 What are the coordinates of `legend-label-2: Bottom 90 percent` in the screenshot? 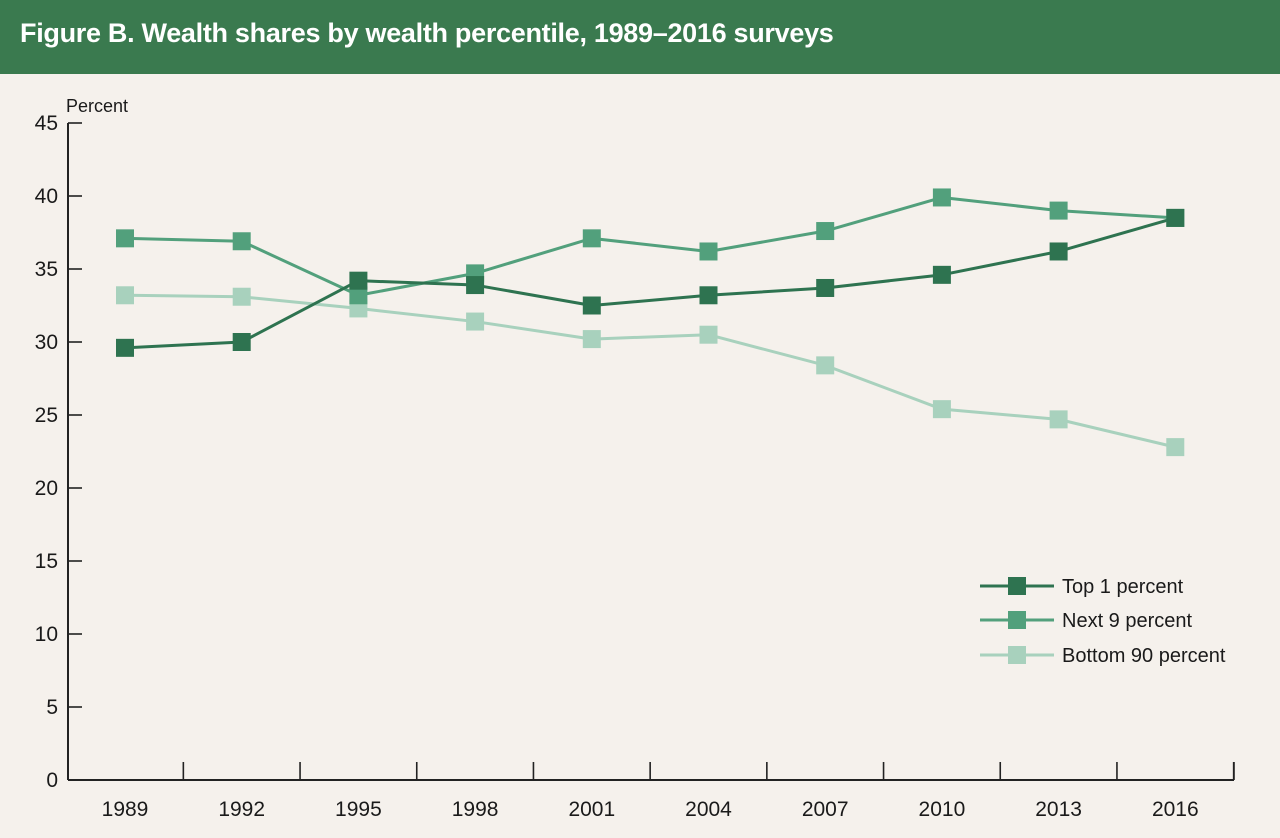 It's located at (1144, 656).